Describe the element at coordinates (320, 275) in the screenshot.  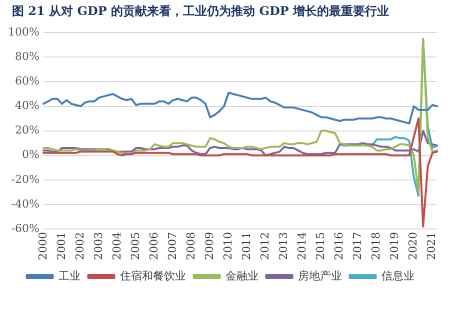
I see `legend-label: 房地产业` at that location.